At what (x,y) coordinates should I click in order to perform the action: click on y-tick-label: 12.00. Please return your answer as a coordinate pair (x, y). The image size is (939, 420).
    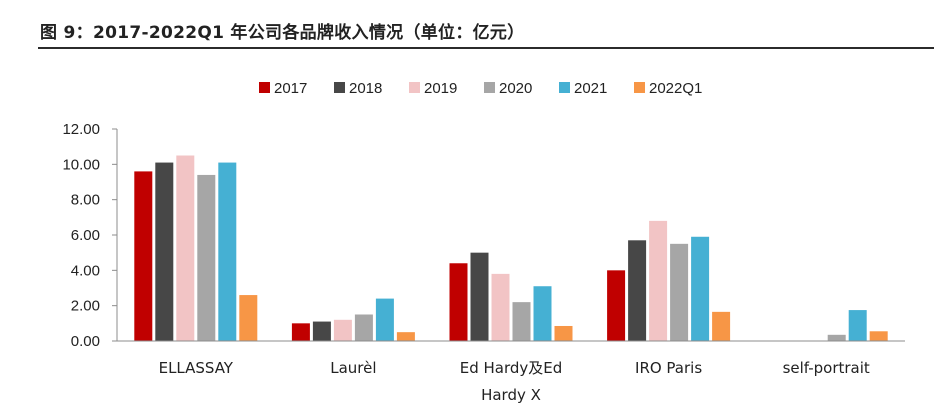
    Looking at the image, I should click on (81, 129).